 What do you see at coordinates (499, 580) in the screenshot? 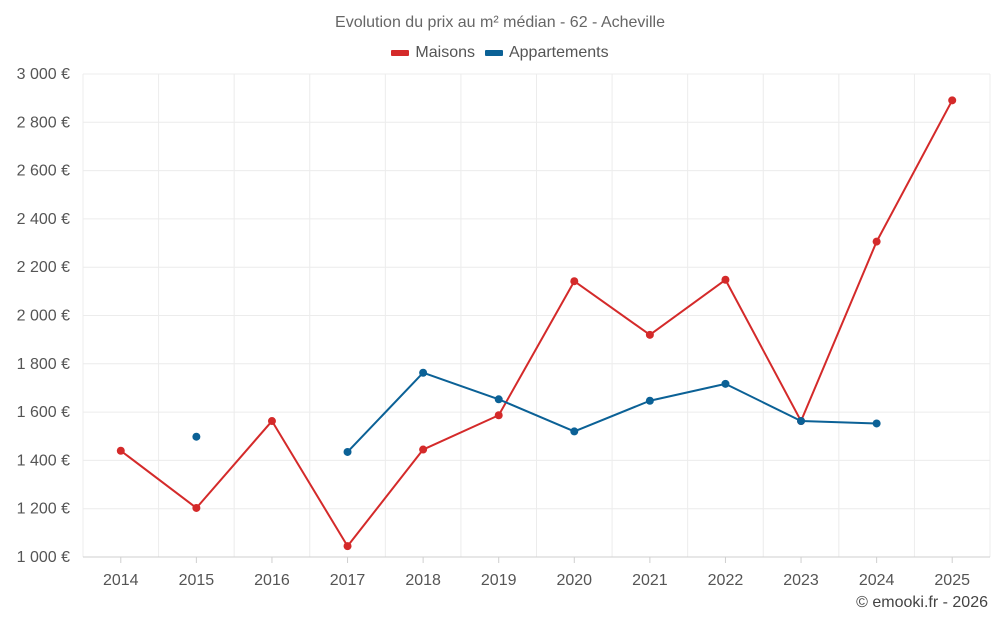
I see `x-tick-label: 2019` at bounding box center [499, 580].